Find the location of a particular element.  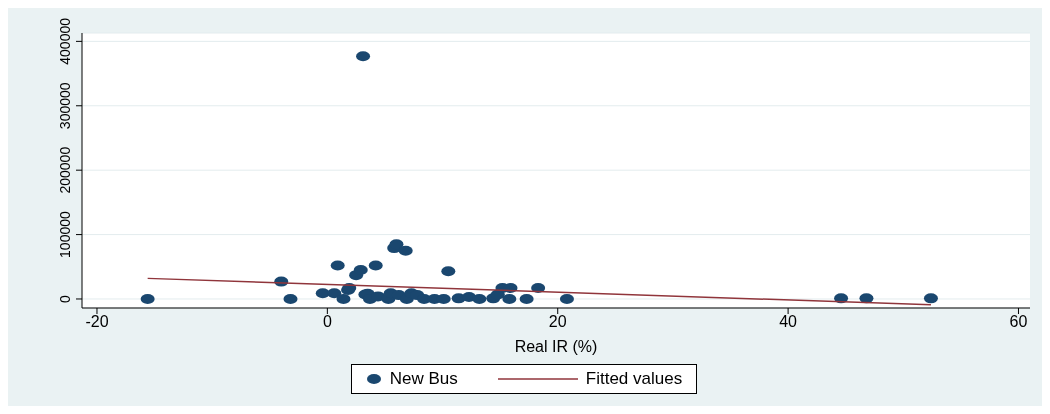

y-tick-label: 100000 is located at coordinates (65, 234).